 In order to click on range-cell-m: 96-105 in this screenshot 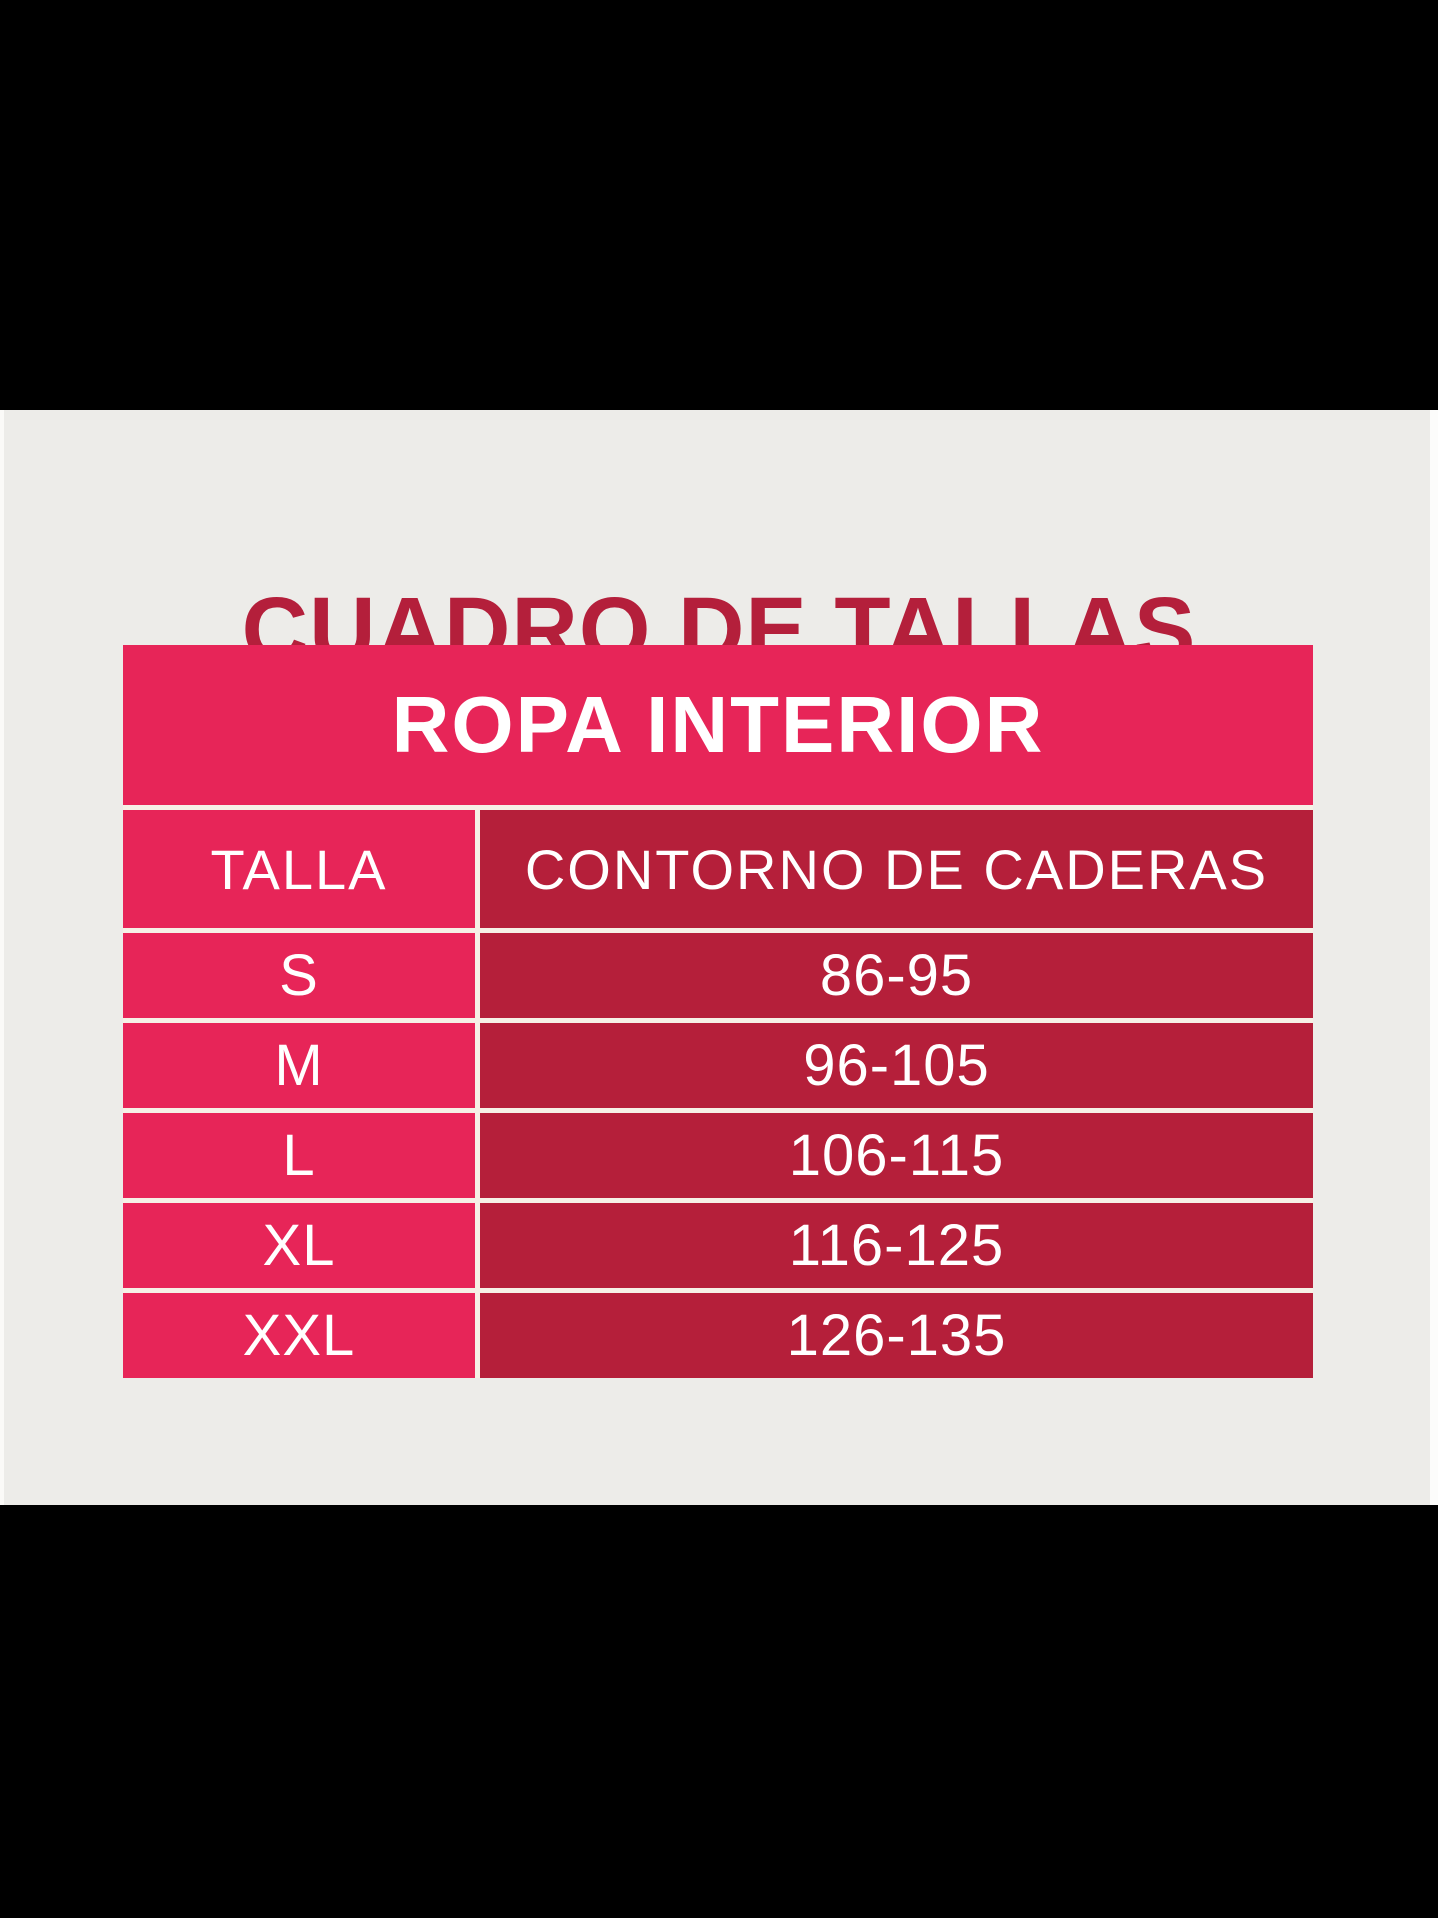, I will do `click(896, 1065)`.